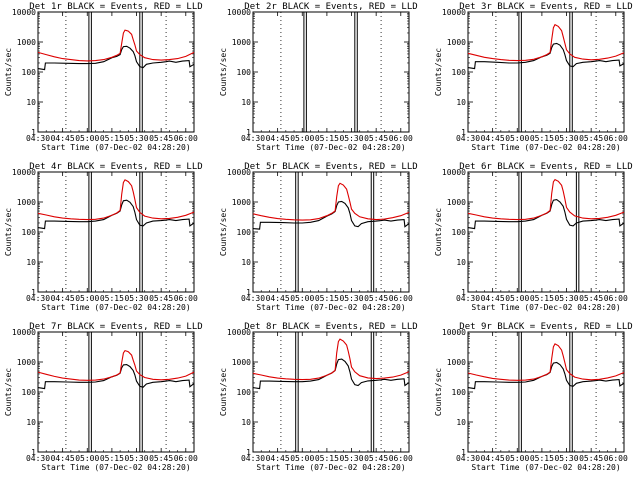 This screenshot has height=480, width=640. Describe the element at coordinates (115, 327) in the screenshot. I see `panel-title: Det 7r BLACK = Events, RED = LLD` at that location.